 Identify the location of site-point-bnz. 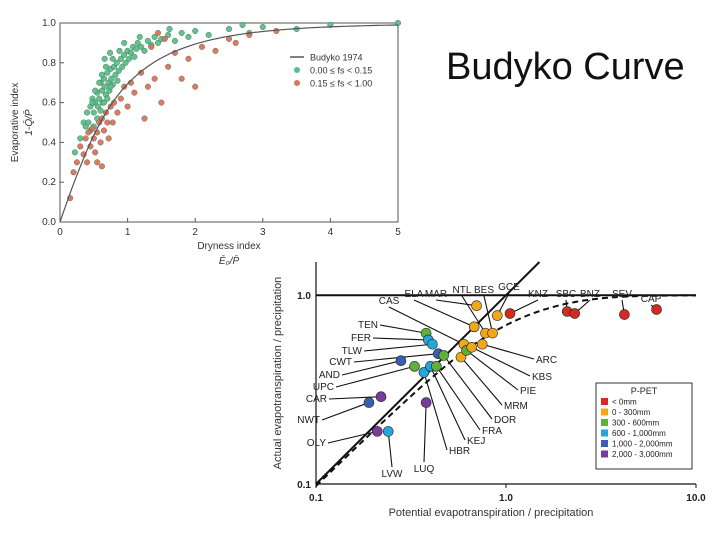
(575, 313).